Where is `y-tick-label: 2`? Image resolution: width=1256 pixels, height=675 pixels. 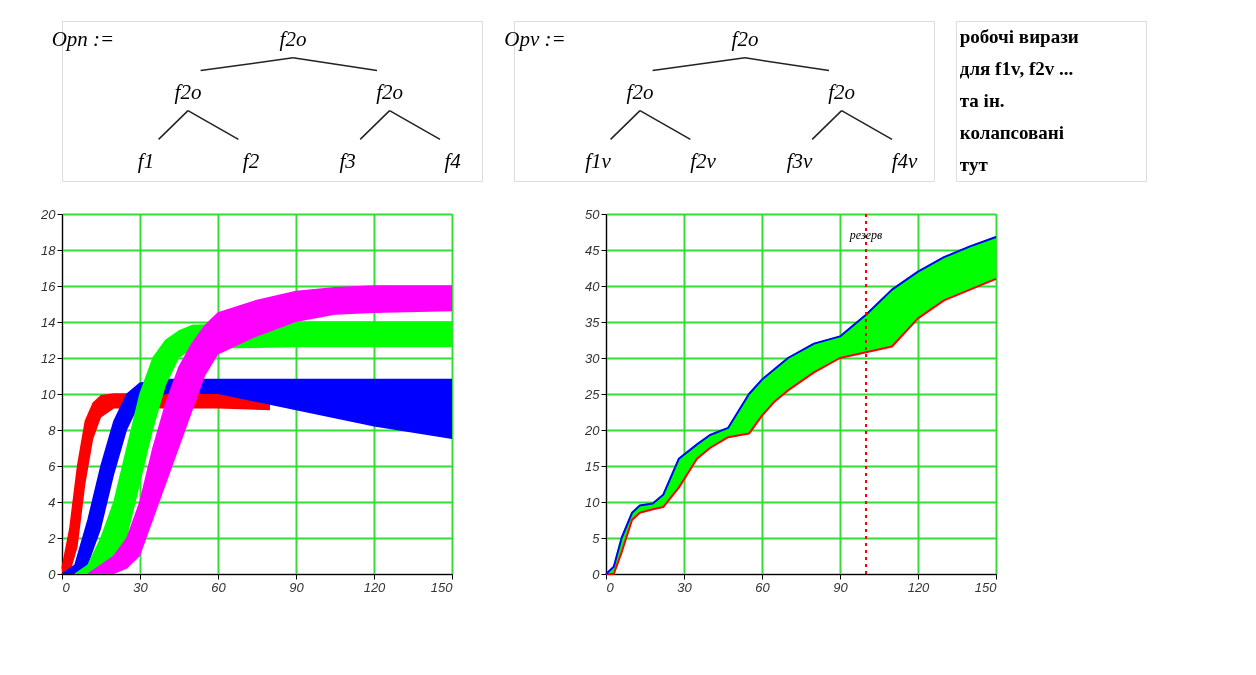
y-tick-label: 2 is located at coordinates (52, 538).